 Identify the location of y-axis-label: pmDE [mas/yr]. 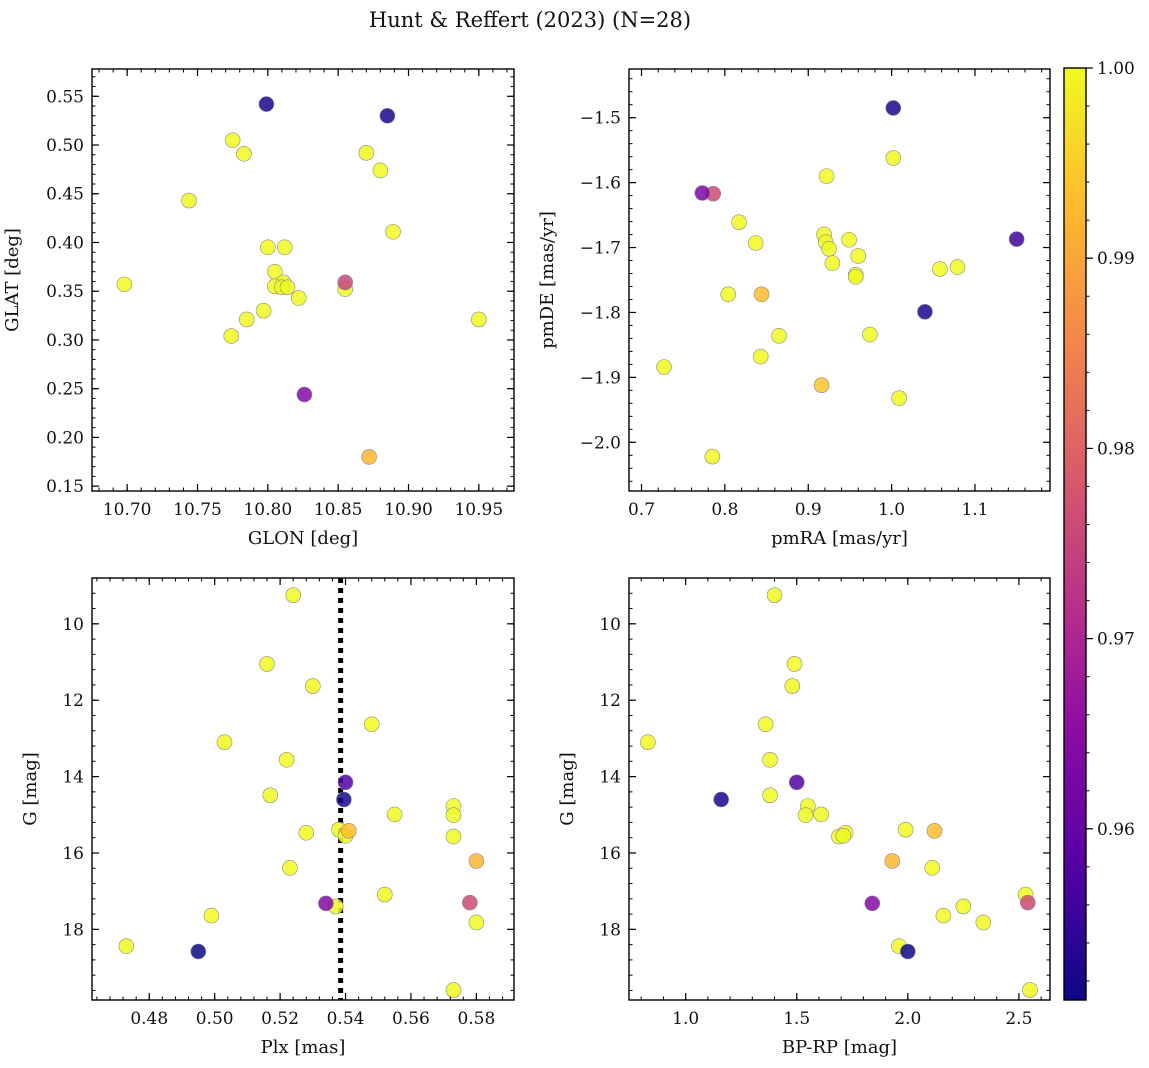
(547, 280).